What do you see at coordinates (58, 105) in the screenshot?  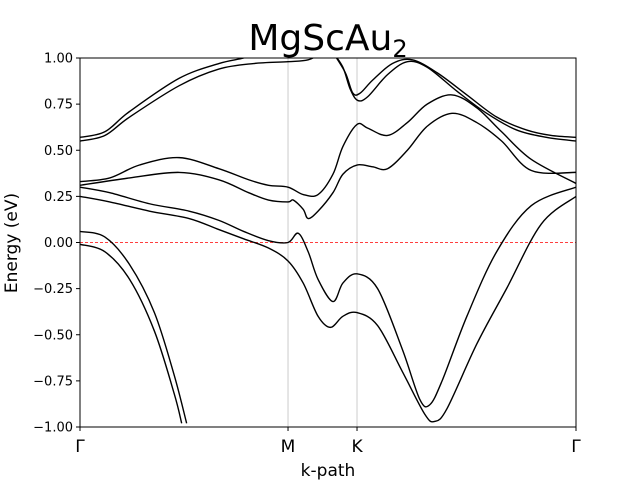 I see `y-tick-label: 0.75` at bounding box center [58, 105].